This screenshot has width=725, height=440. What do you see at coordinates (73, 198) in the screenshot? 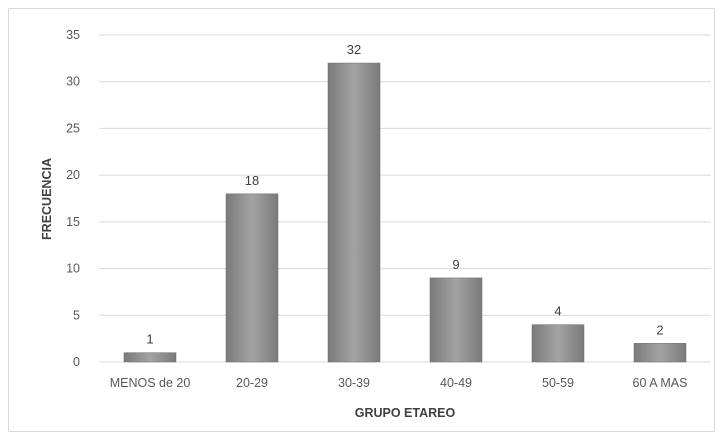
I see `y-axis-ticks: 0 5 10 15 20 25 30 35` at bounding box center [73, 198].